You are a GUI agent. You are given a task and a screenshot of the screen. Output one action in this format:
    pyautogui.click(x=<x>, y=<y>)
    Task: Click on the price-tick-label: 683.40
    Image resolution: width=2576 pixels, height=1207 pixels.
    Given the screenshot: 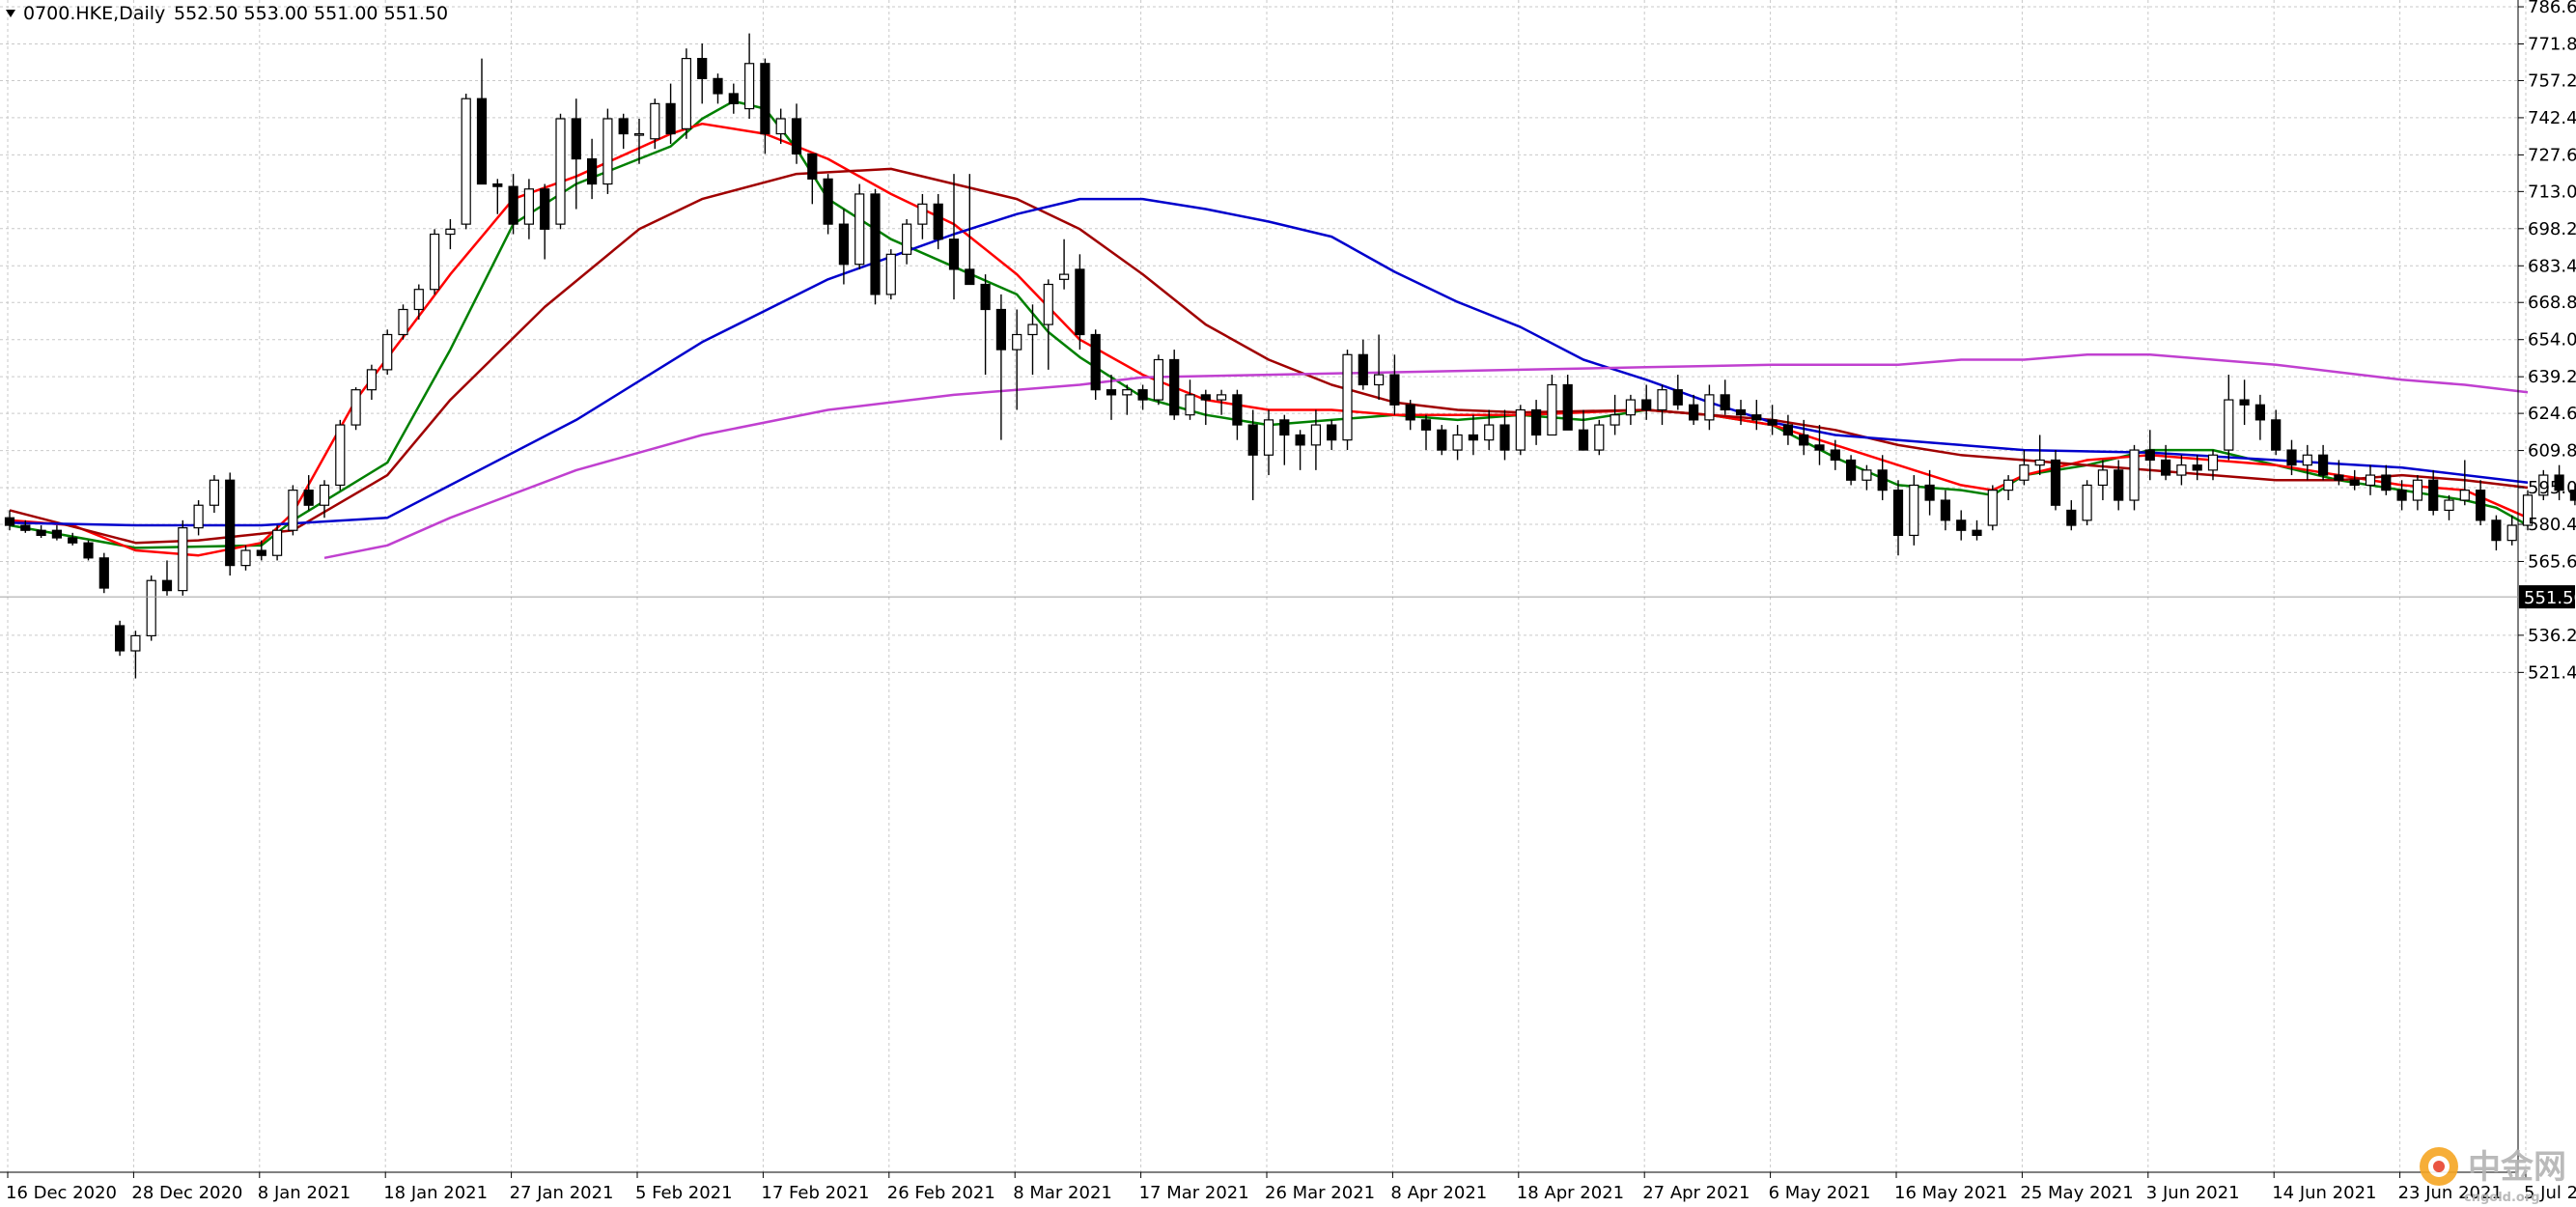 What is the action you would take?
    pyautogui.click(x=2552, y=266)
    